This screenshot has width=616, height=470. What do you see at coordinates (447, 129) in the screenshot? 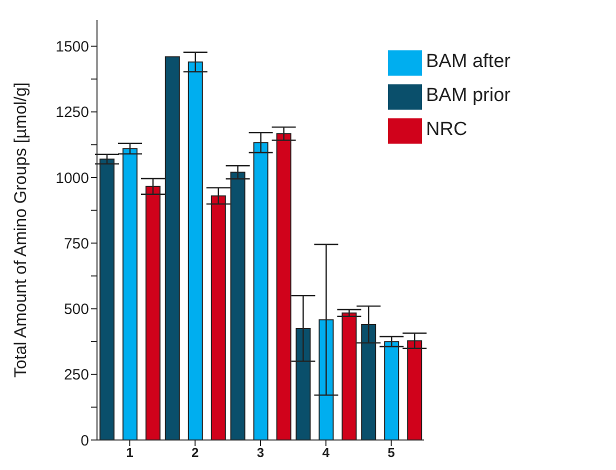
I see `legend-label: NRC` at bounding box center [447, 129].